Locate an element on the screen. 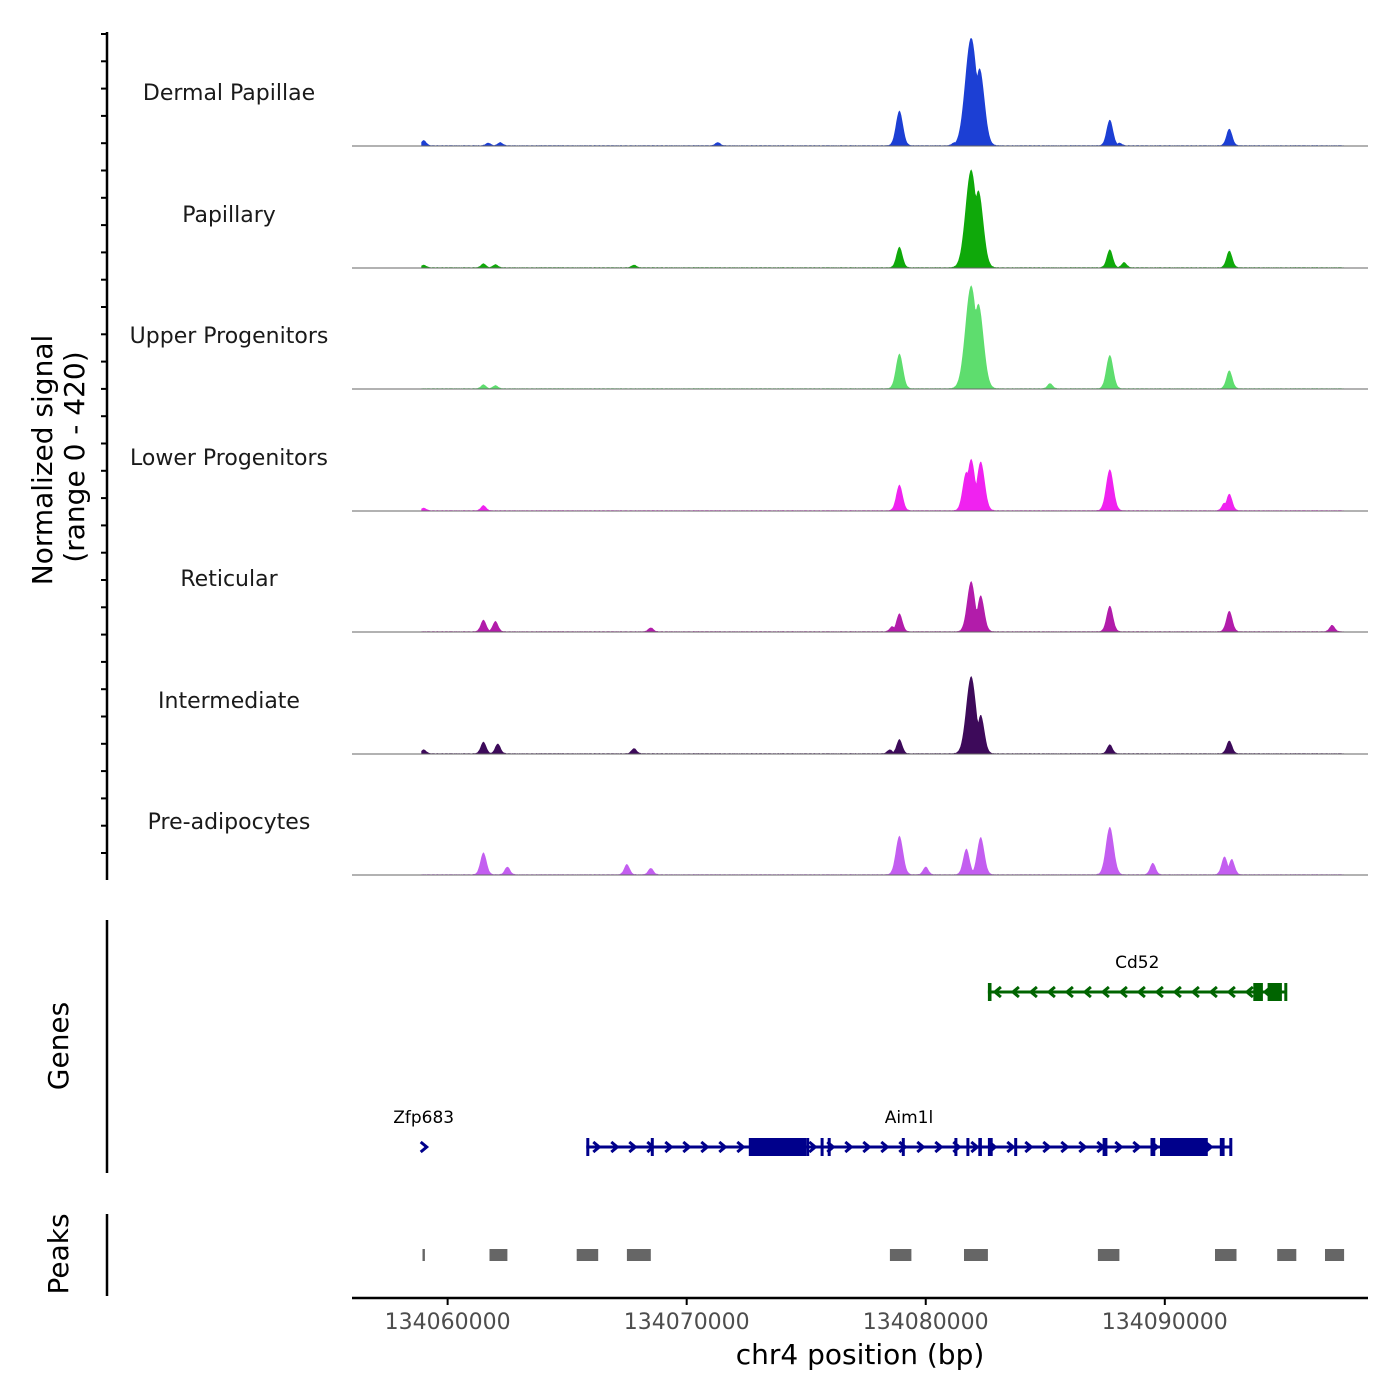 Image resolution: width=1400 pixels, height=1400 pixels. gene-label: Aim1l is located at coordinates (909, 1118).